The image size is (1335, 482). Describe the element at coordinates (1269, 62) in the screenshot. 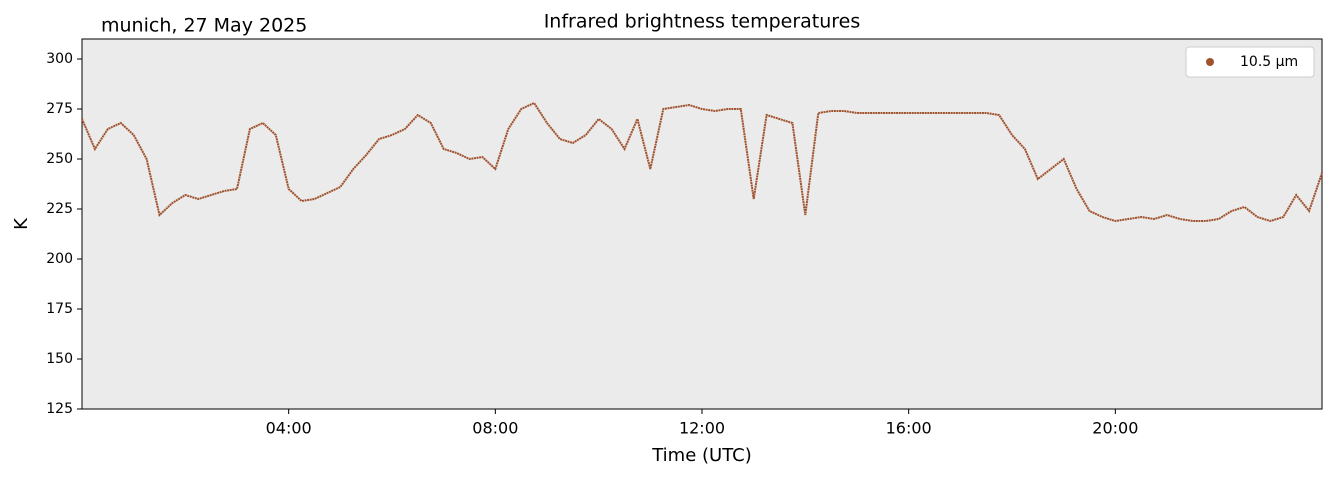

I see `legend-label: 10.5 µm` at that location.